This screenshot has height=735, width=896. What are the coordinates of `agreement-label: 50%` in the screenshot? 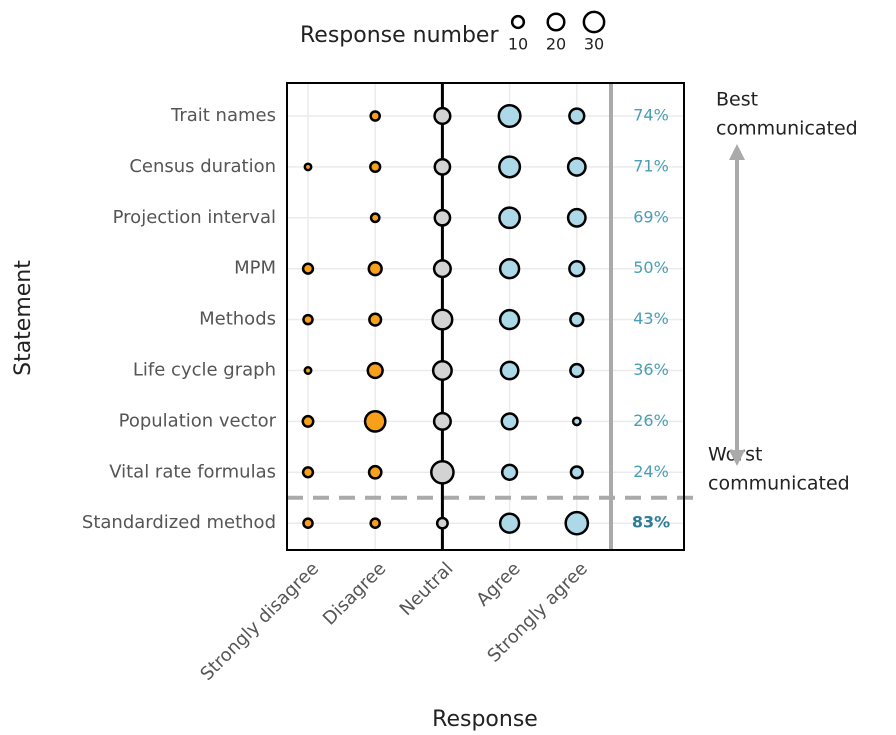 It's located at (651, 267).